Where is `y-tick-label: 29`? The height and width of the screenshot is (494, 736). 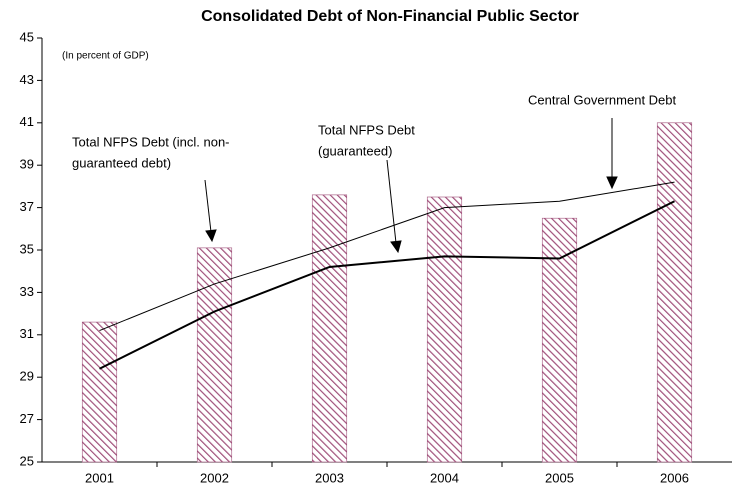
y-tick-label: 29 is located at coordinates (27, 376).